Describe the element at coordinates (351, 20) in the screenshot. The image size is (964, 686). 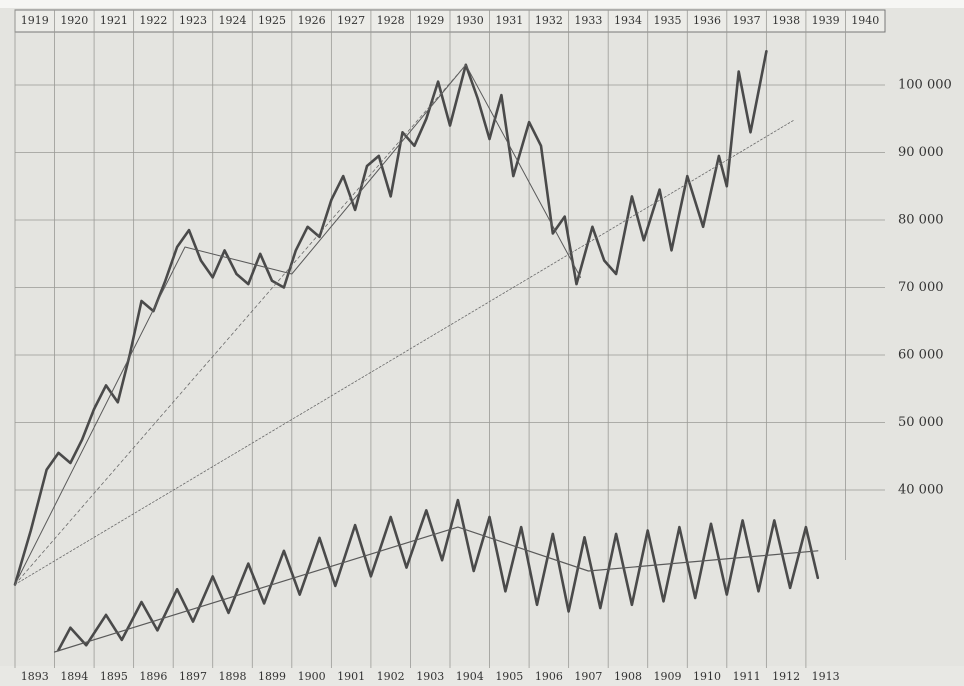
I see `x-tick-label: 1927` at that location.